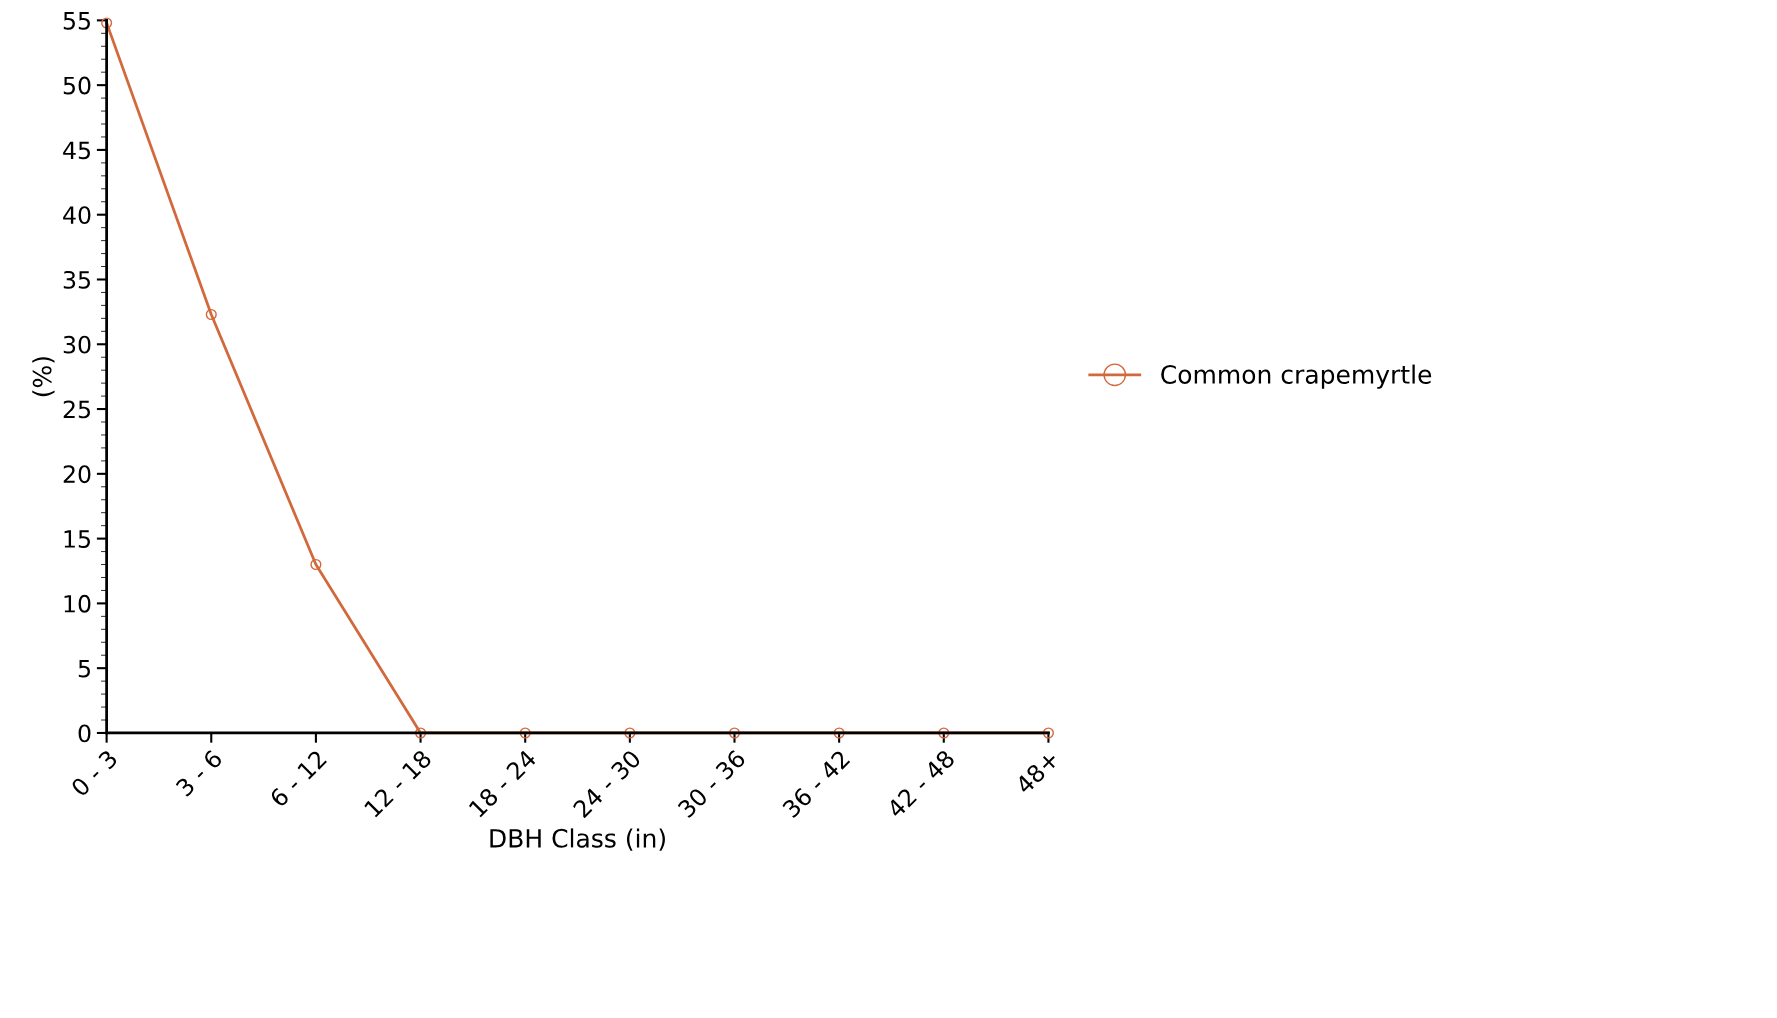  I want to click on x-tick-label: 3 - 6, so click(199, 773).